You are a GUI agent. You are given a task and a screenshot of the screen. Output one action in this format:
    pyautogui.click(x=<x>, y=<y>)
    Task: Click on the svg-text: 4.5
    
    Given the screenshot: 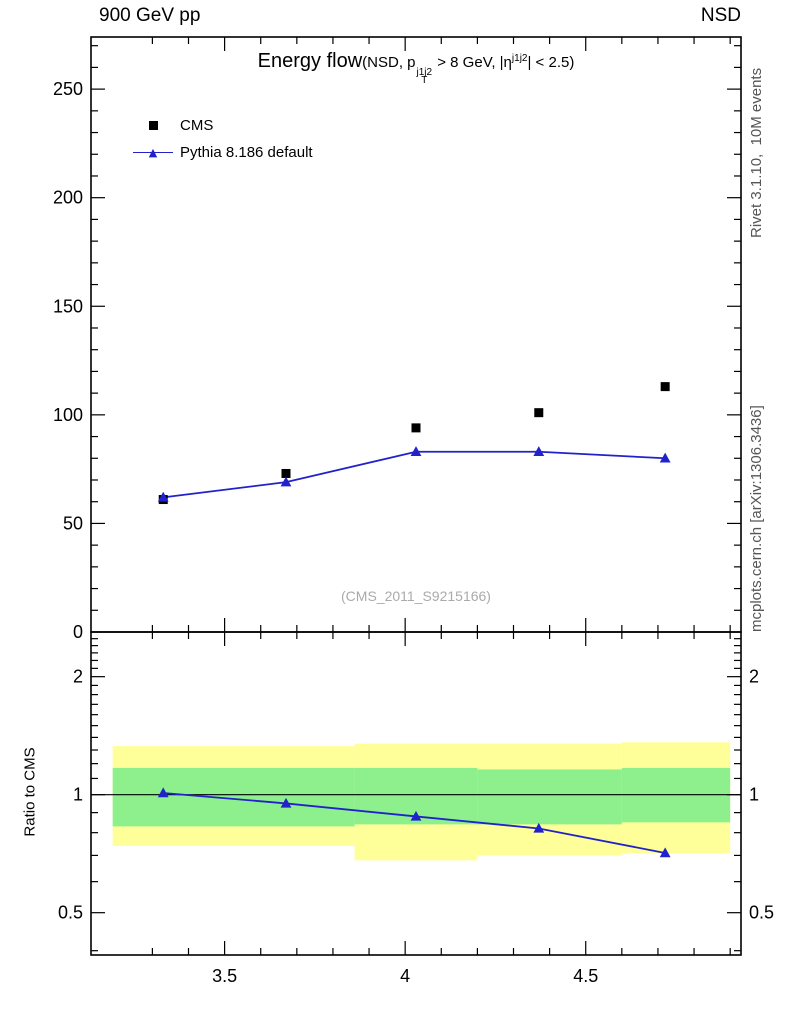 What is the action you would take?
    pyautogui.click(x=585, y=976)
    